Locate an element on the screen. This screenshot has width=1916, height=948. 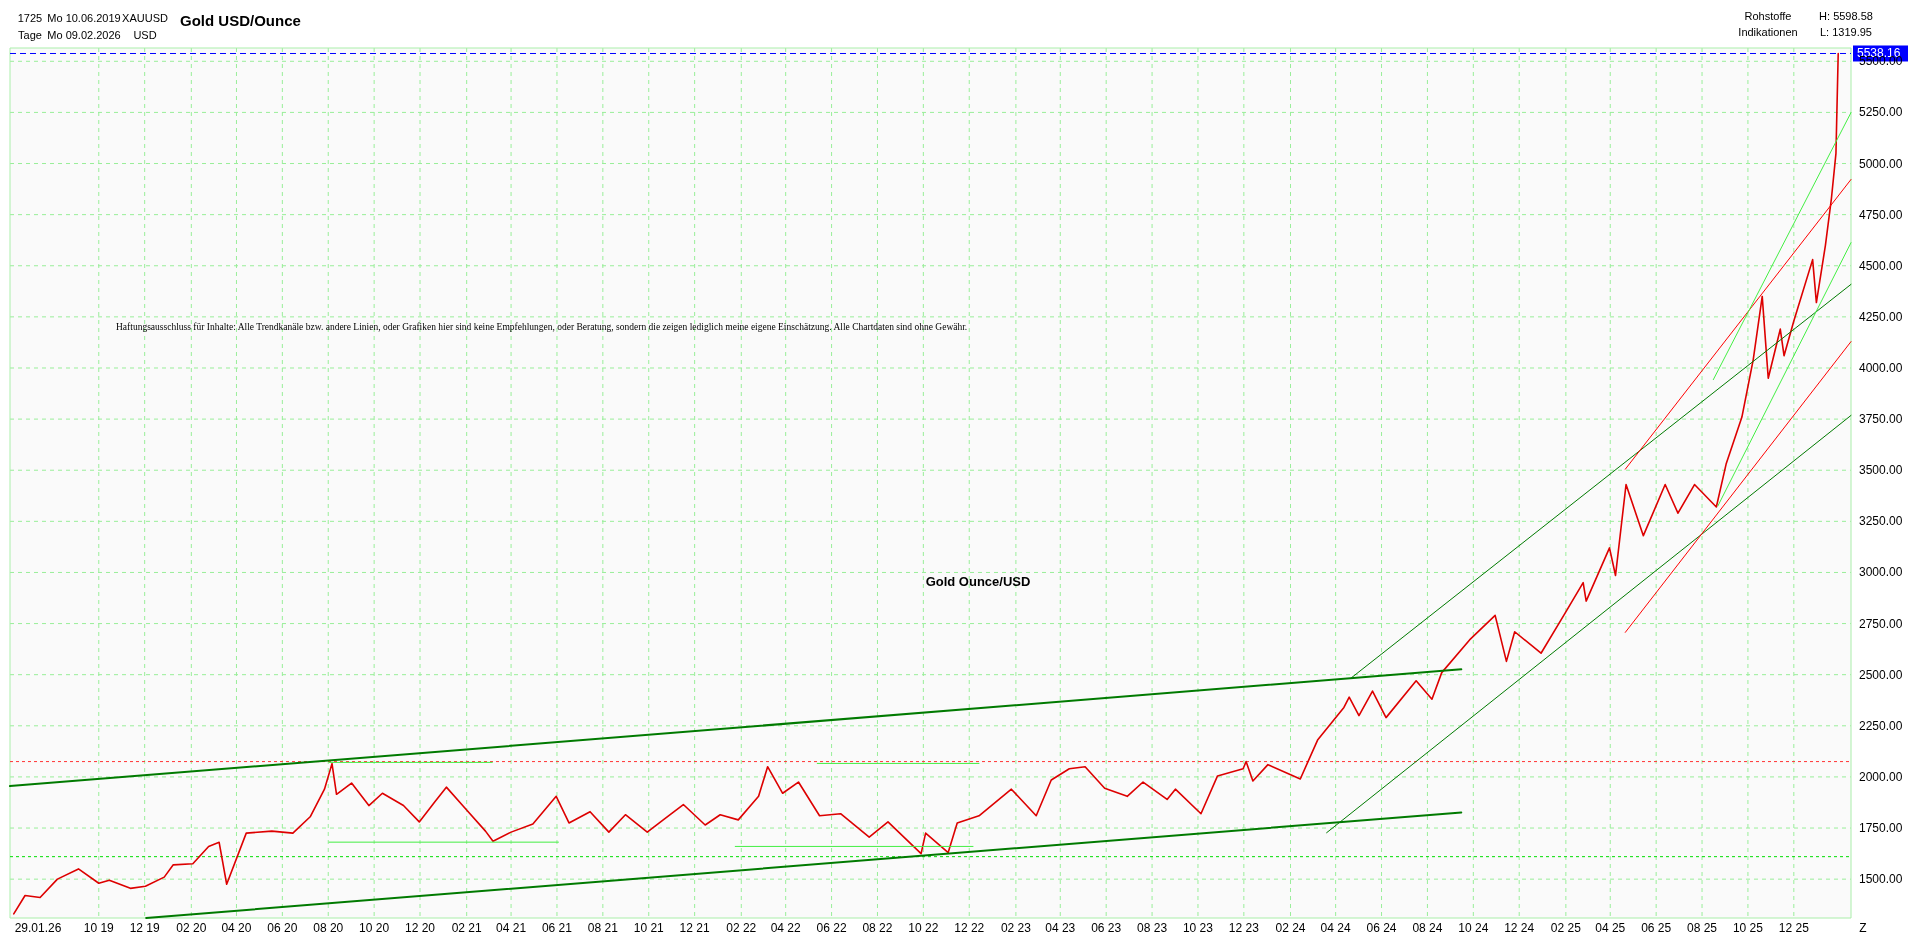
x-tick-label: 12 23 is located at coordinates (1244, 928).